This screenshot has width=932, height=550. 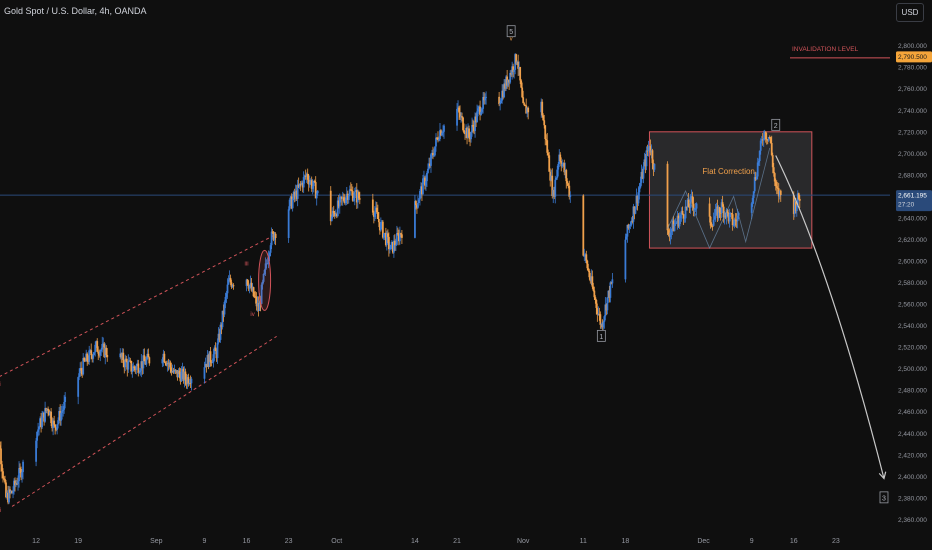 I want to click on correction-rect, so click(x=730, y=190).